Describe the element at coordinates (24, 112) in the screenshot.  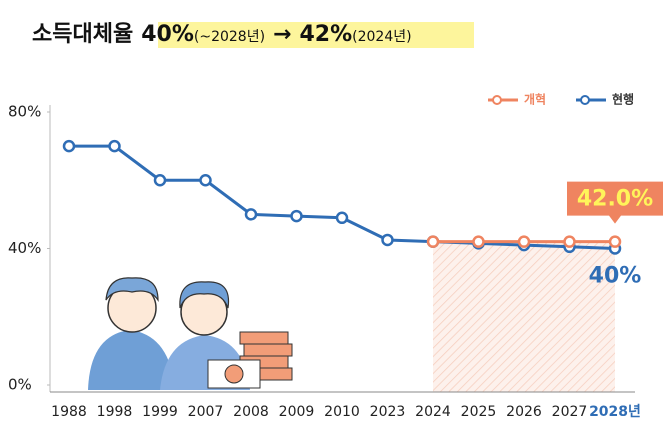
I see `y-tick-label: 80%` at that location.